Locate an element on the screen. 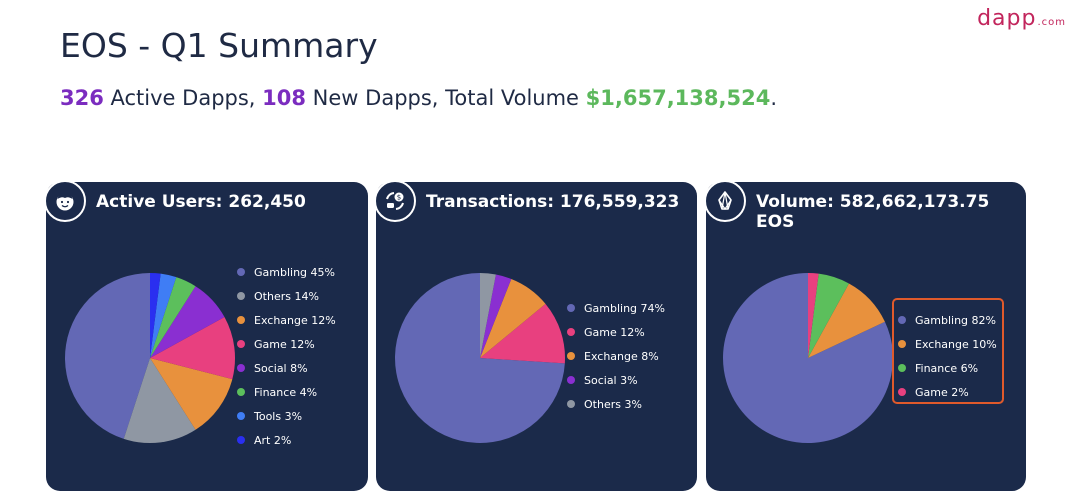 The image size is (1080, 503). legend-item-social: Social 8% is located at coordinates (286, 368).